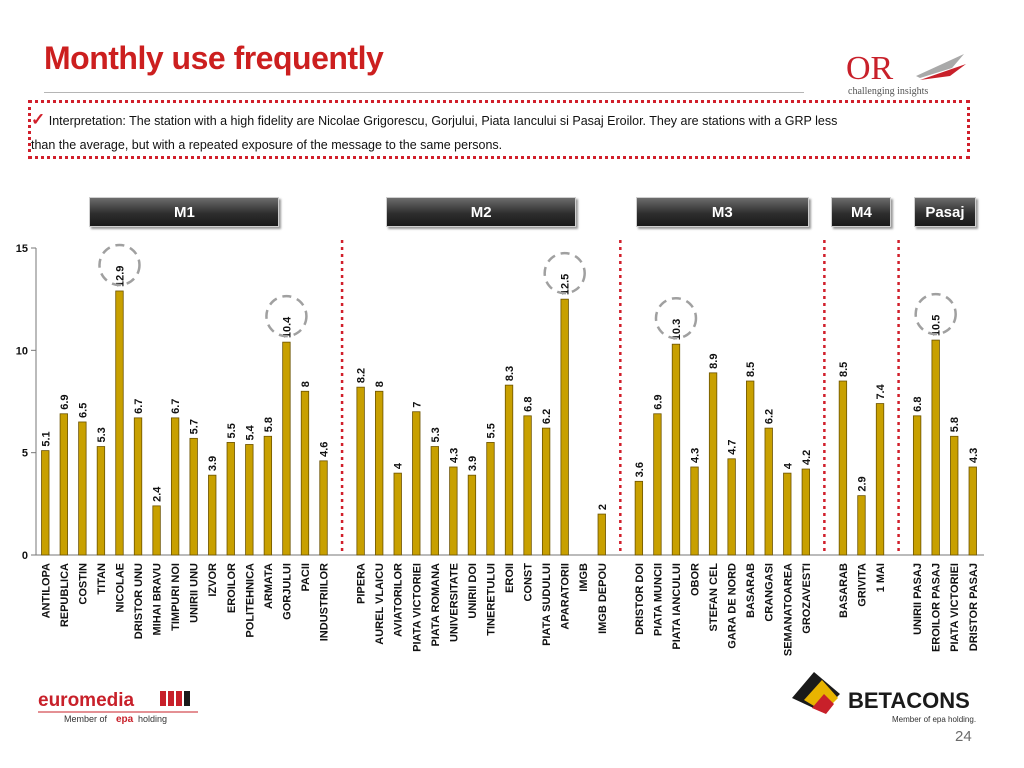 This screenshot has height=768, width=1024. What do you see at coordinates (325, 449) in the screenshot?
I see `data-label: 4.6` at bounding box center [325, 449].